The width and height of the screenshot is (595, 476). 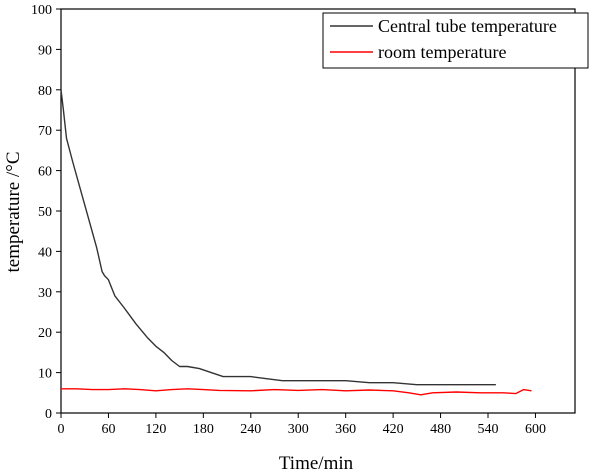 I want to click on legend-box, so click(x=455, y=40).